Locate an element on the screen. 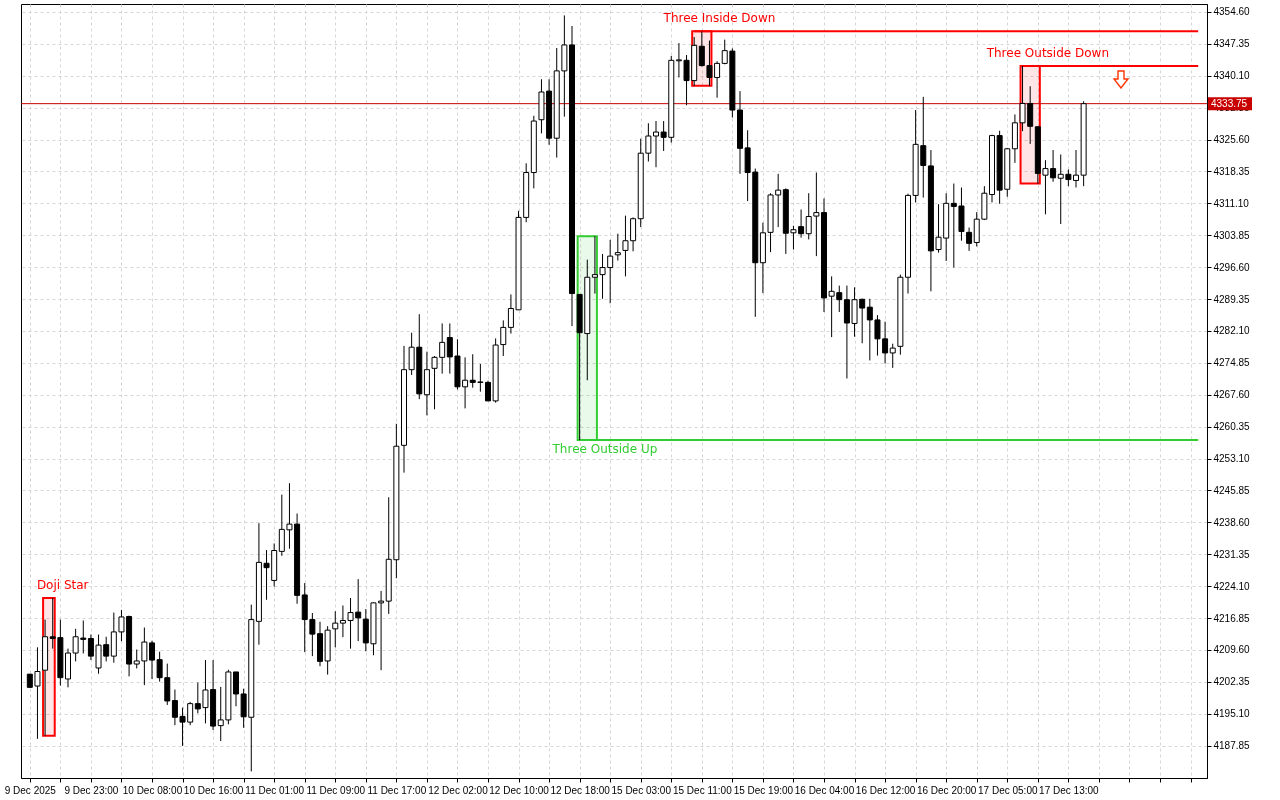  y-tick-label: 4202.35 is located at coordinates (1232, 682).